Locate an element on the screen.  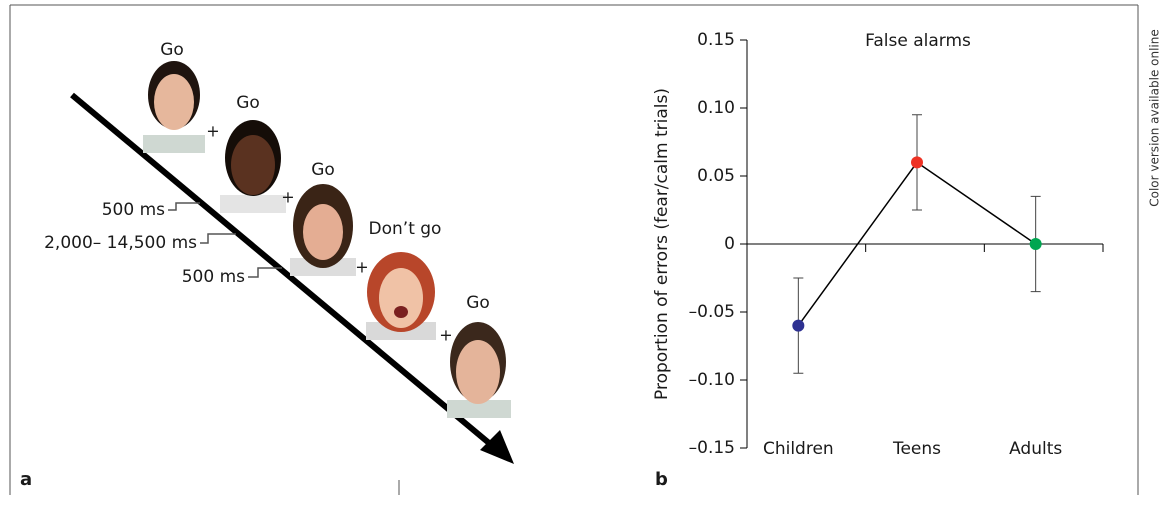
y-tick-label: 0.15 is located at coordinates (716, 40).